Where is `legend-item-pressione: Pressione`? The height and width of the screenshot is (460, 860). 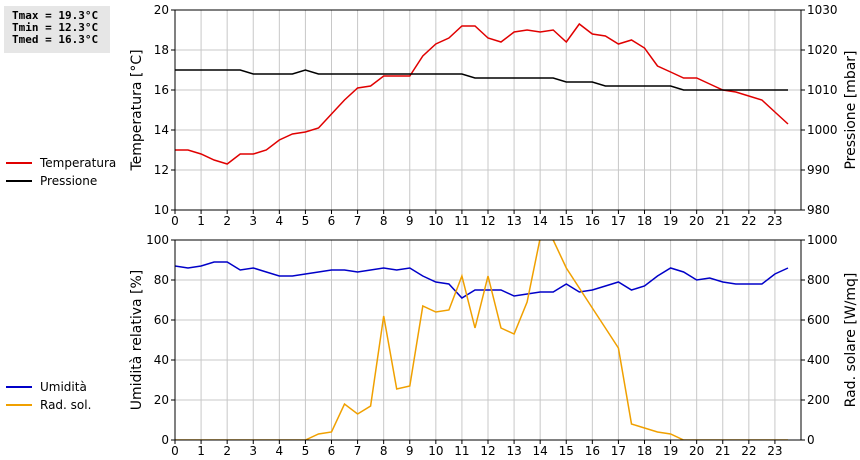
legend-item-pressione: Pressione is located at coordinates (61, 181).